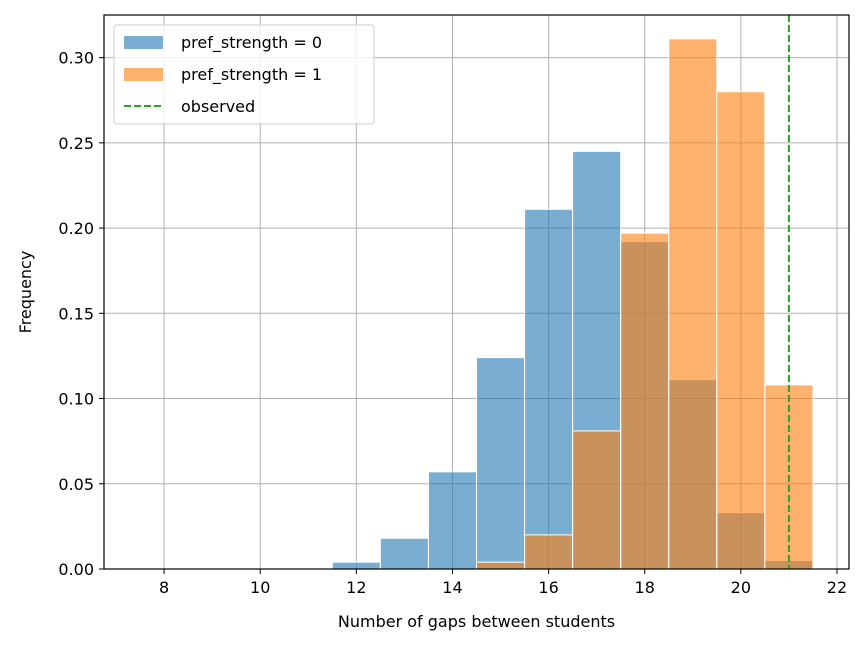 The height and width of the screenshot is (647, 866). Describe the element at coordinates (164, 587) in the screenshot. I see `x-tick-label-8: 8` at that location.